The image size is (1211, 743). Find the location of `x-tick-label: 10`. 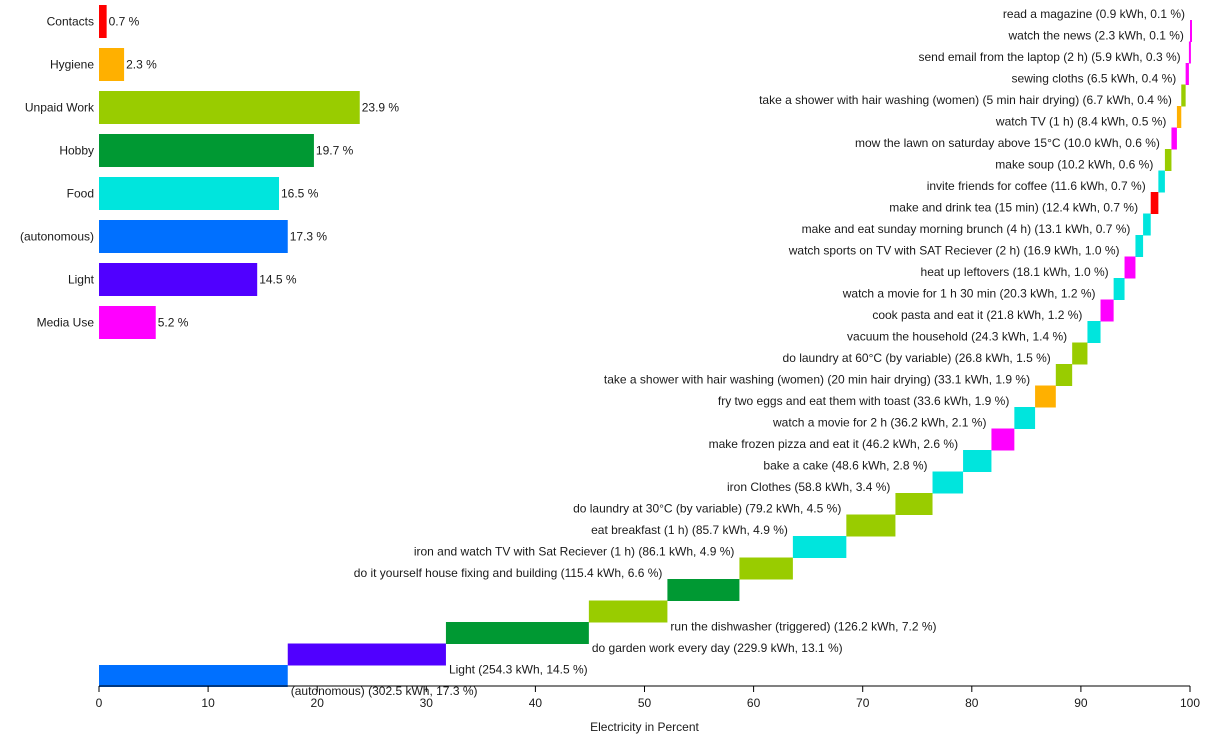

x-tick-label: 10 is located at coordinates (208, 703).